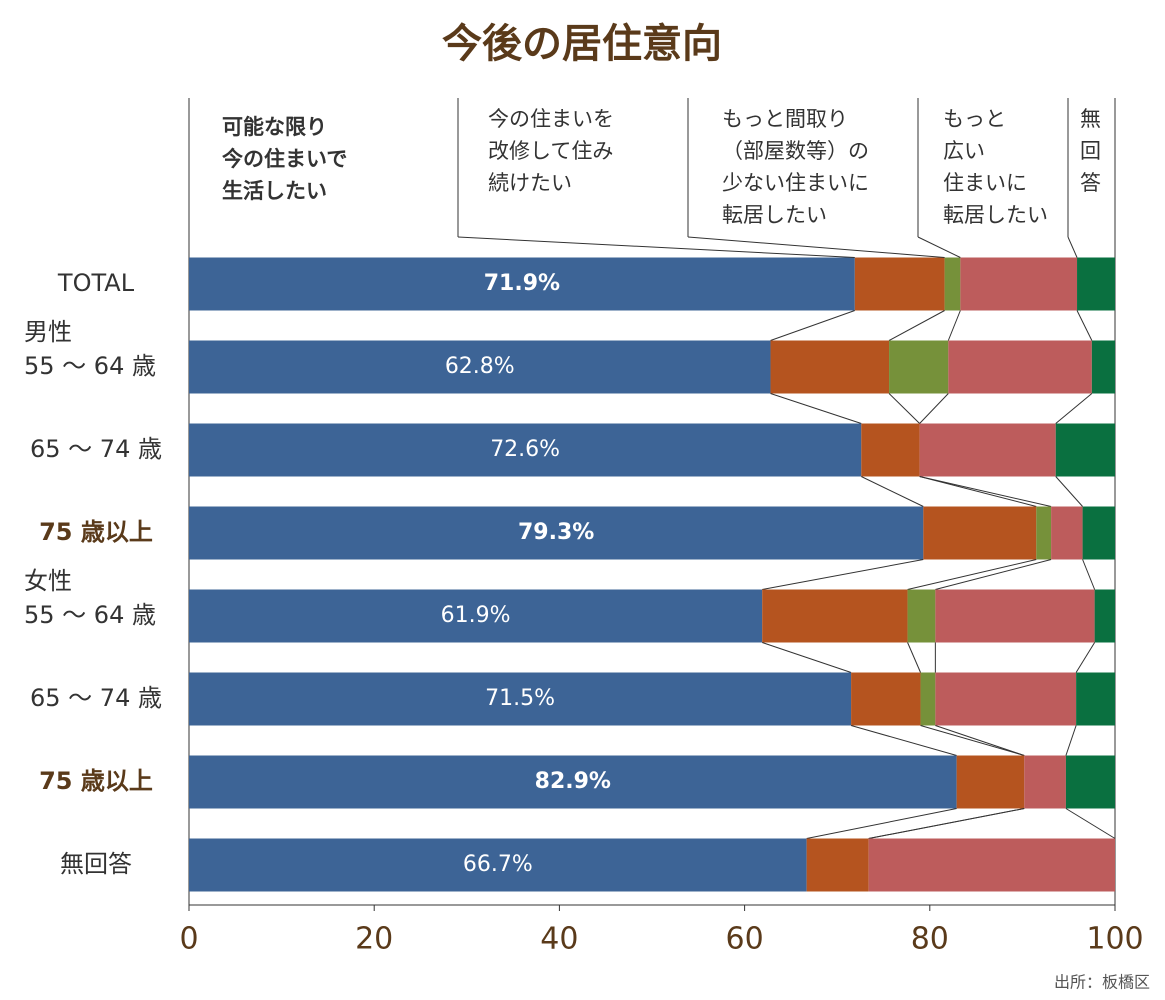  I want to click on value-label: 62.8%, so click(480, 366).